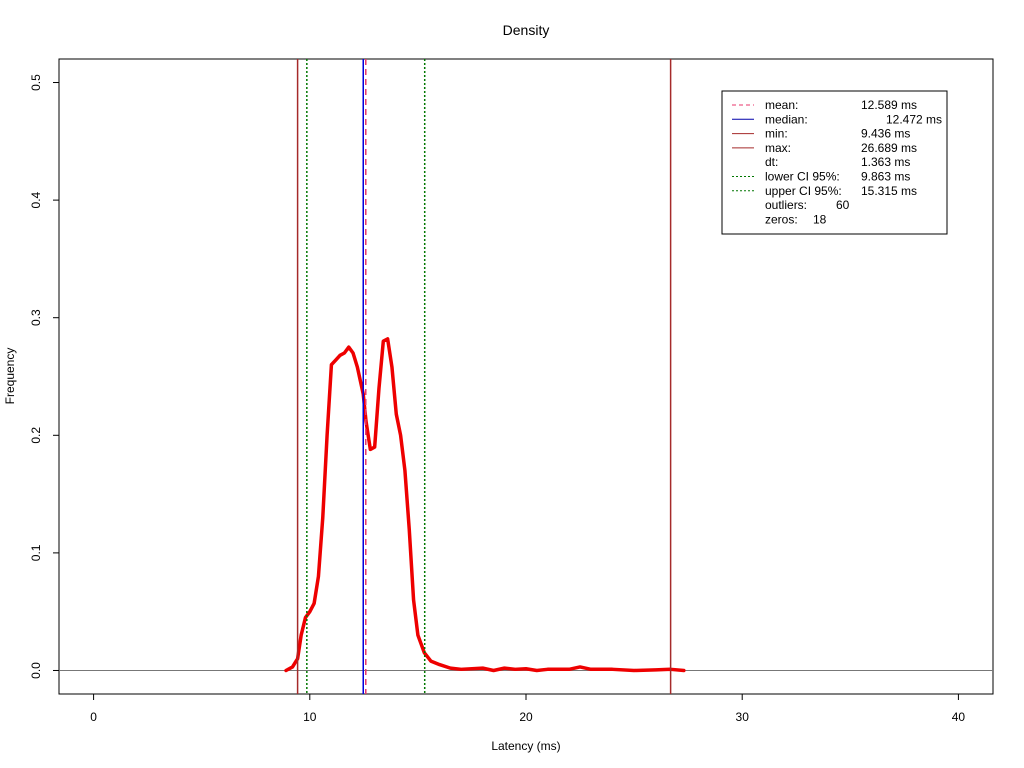  What do you see at coordinates (525, 746) in the screenshot?
I see `x-axis-label: Latency (ms)` at bounding box center [525, 746].